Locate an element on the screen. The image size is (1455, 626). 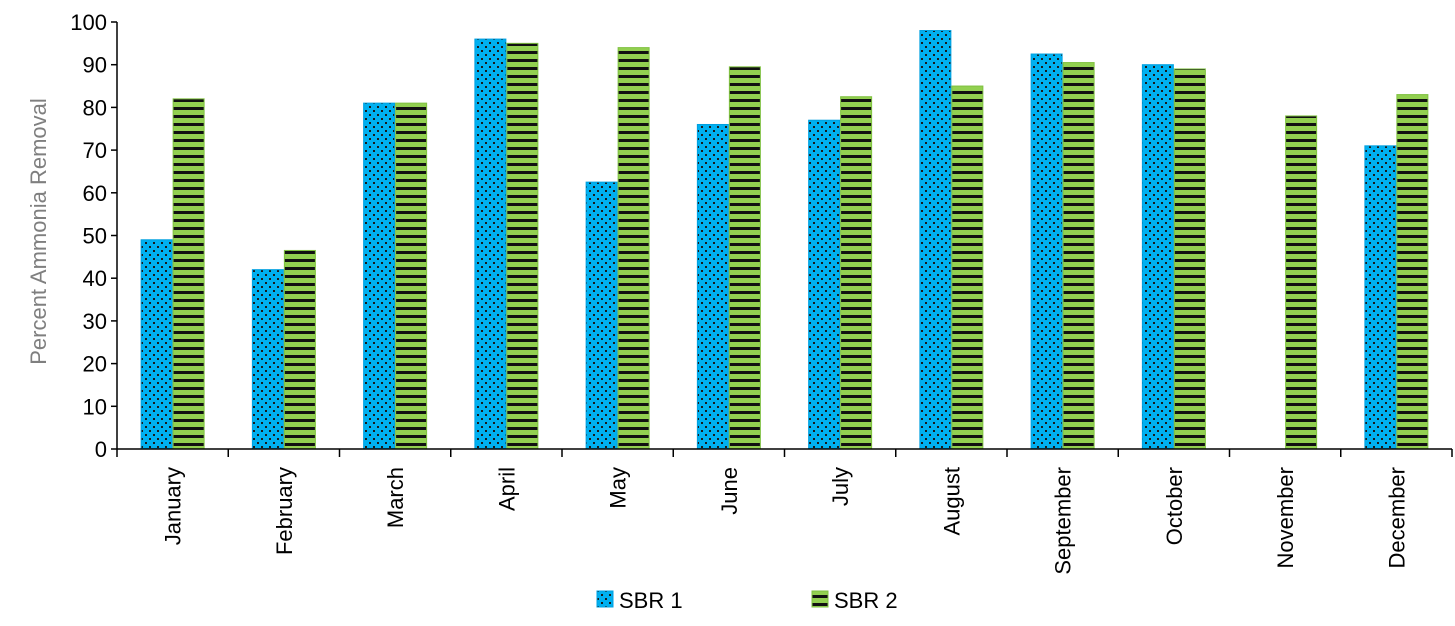
bar-sbr-1-july is located at coordinates (824, 284).